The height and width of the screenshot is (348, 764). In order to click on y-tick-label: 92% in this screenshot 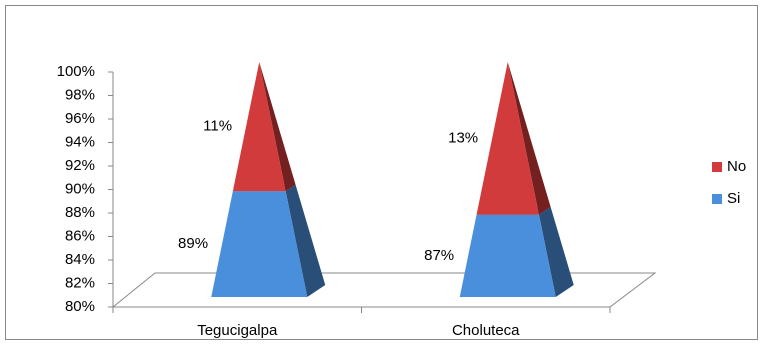, I will do `click(80, 165)`.